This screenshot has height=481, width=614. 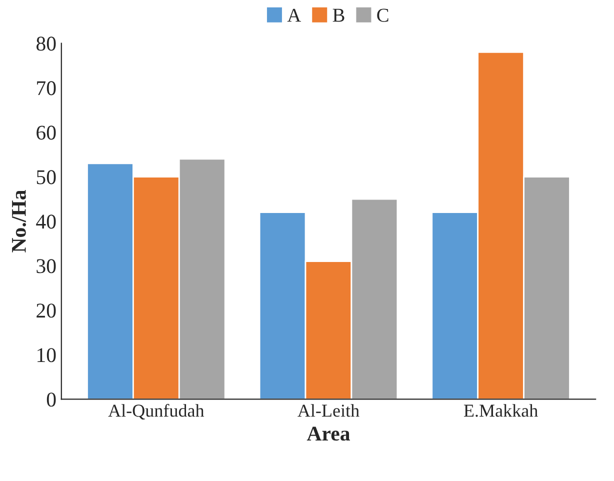 I want to click on y-tick-label: 0, so click(x=51, y=399).